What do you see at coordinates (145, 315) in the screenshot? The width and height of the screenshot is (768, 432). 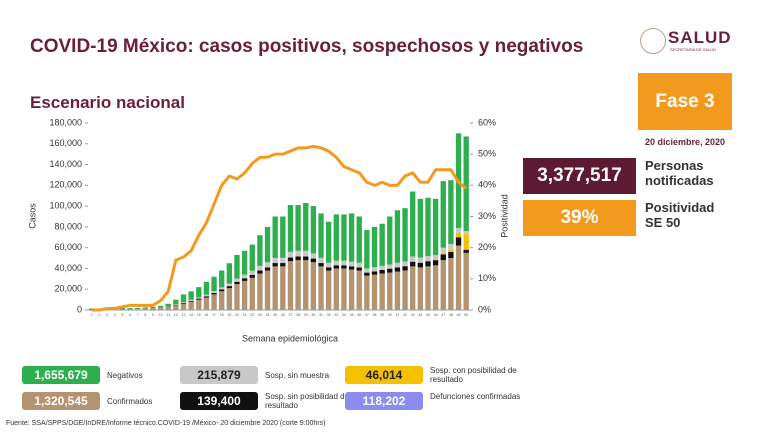 I see `x-tick-label: 8` at bounding box center [145, 315].